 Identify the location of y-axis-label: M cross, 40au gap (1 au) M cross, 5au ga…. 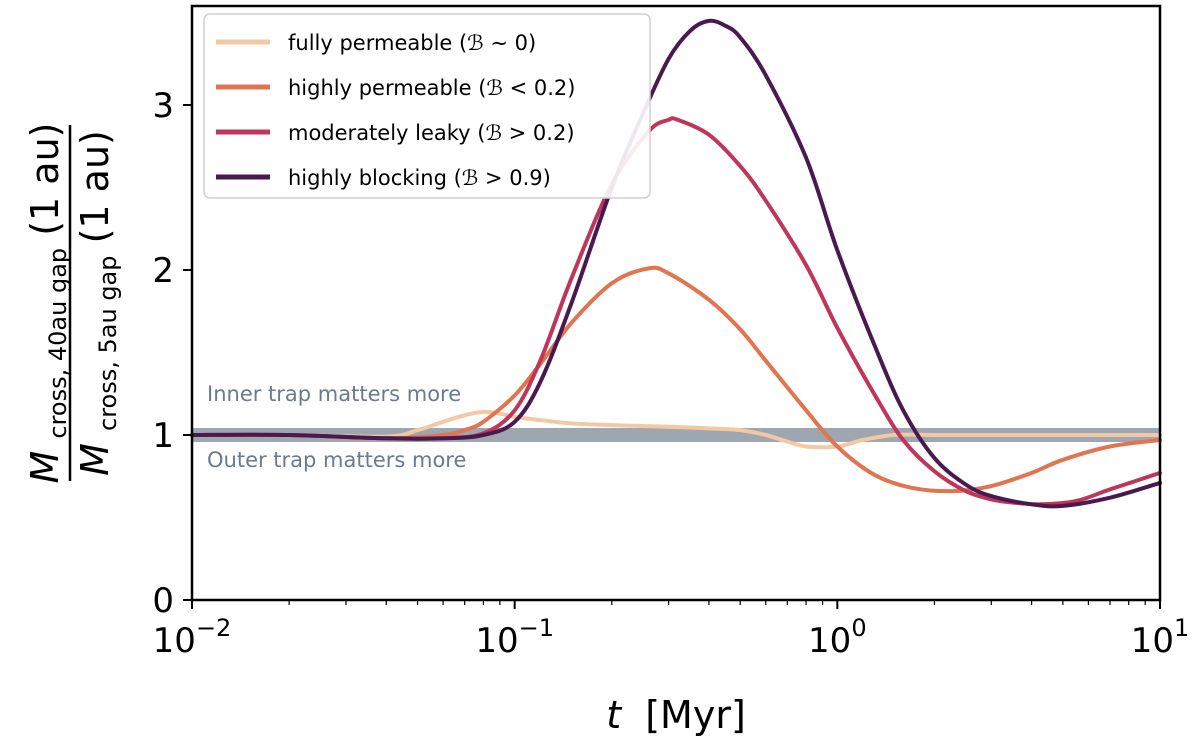
(74, 302).